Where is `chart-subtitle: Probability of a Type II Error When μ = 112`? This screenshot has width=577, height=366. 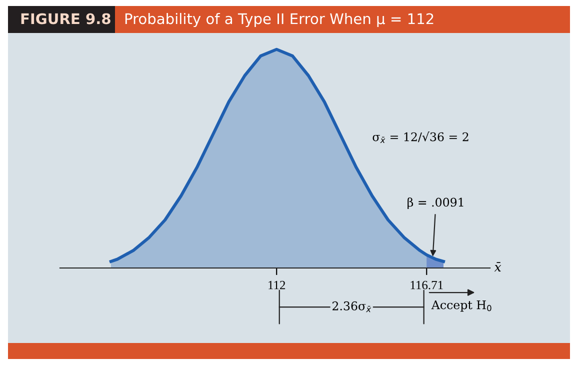 chart-subtitle: Probability of a Type II Error When μ = 112 is located at coordinates (279, 20).